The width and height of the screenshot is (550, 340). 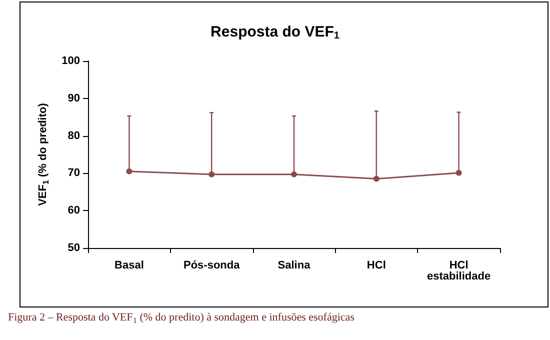 I want to click on x-tick-label: Basal, so click(x=129, y=266).